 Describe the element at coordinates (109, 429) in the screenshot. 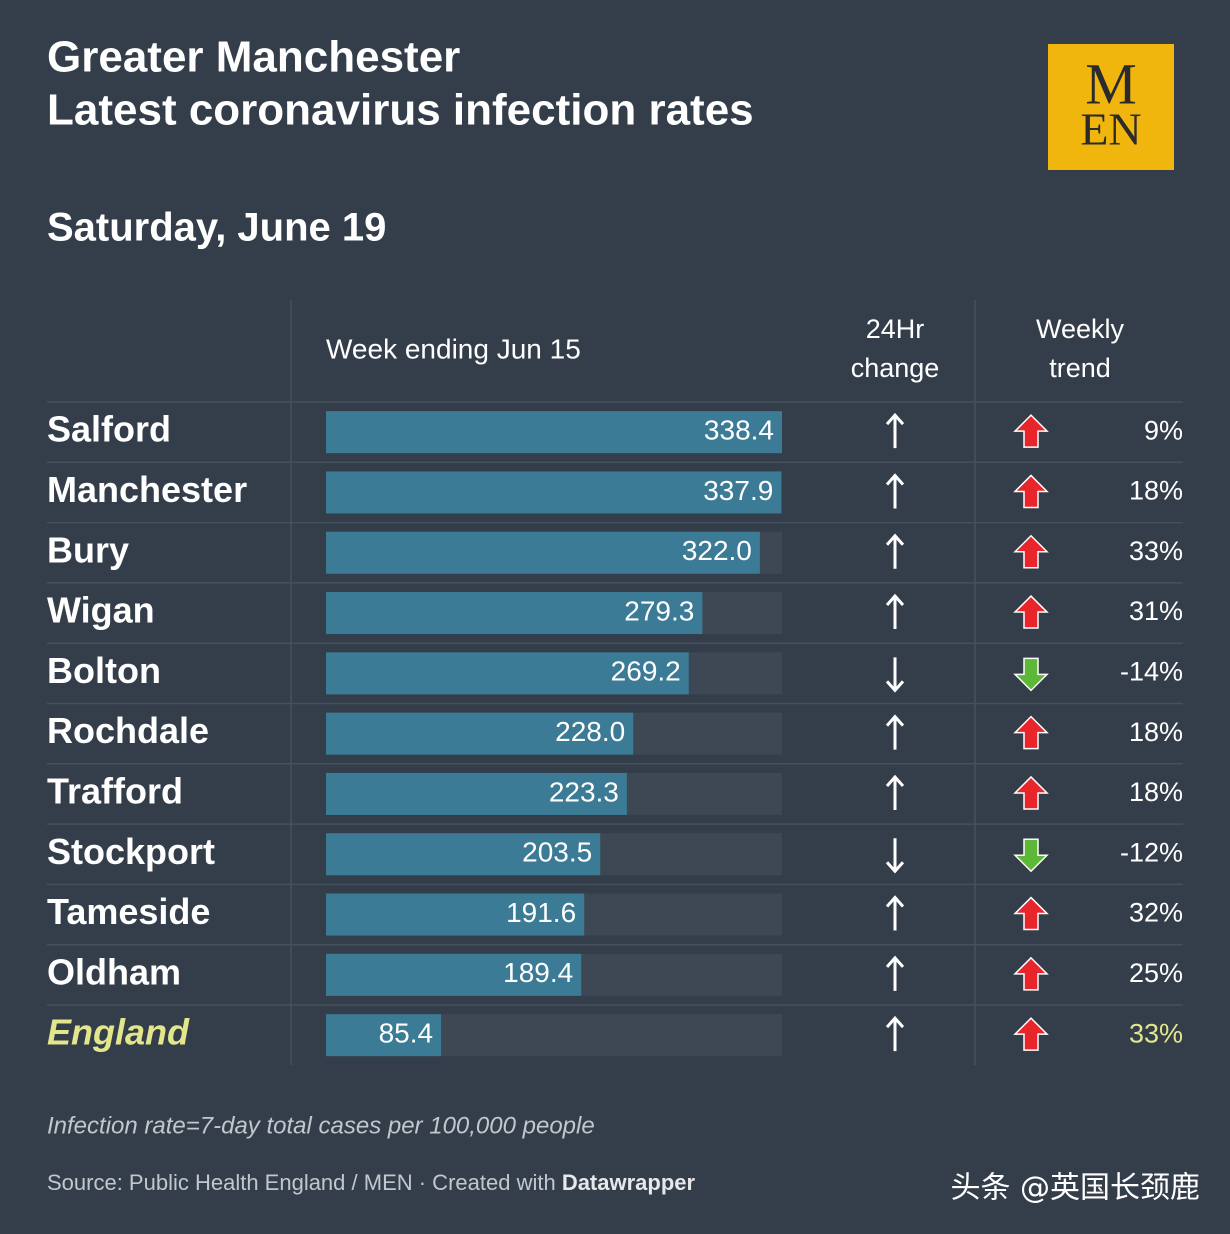

I see `row-label: Salford` at that location.